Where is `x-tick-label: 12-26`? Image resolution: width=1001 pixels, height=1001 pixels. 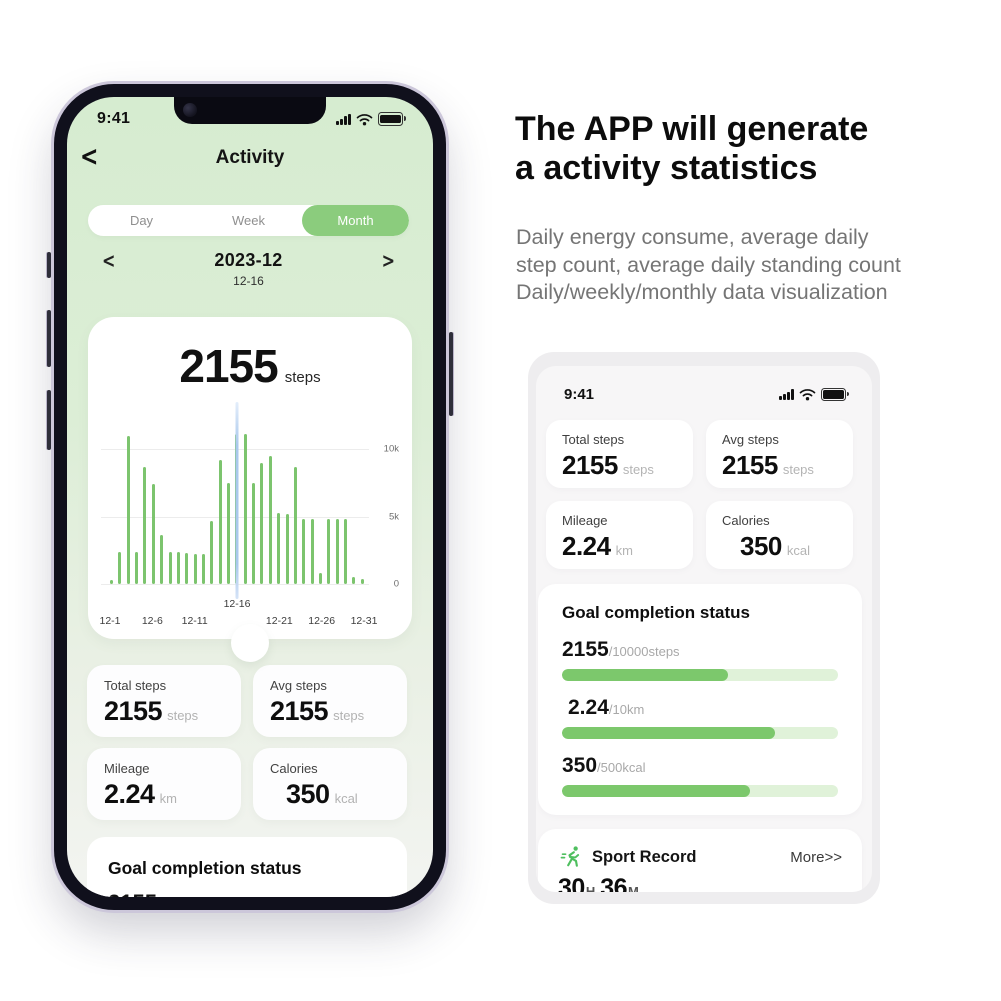 x-tick-label: 12-26 is located at coordinates (322, 621).